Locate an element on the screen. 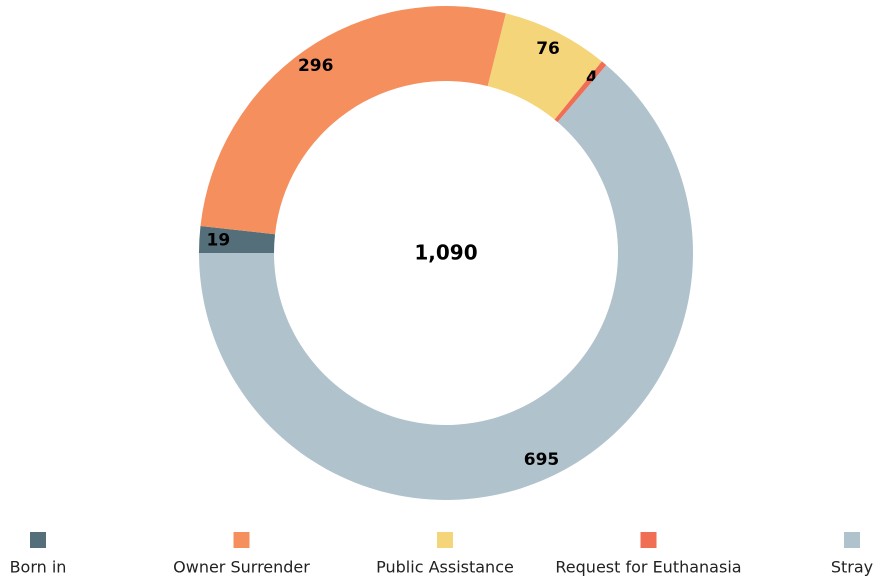  center-total: 1,090 is located at coordinates (445, 253).